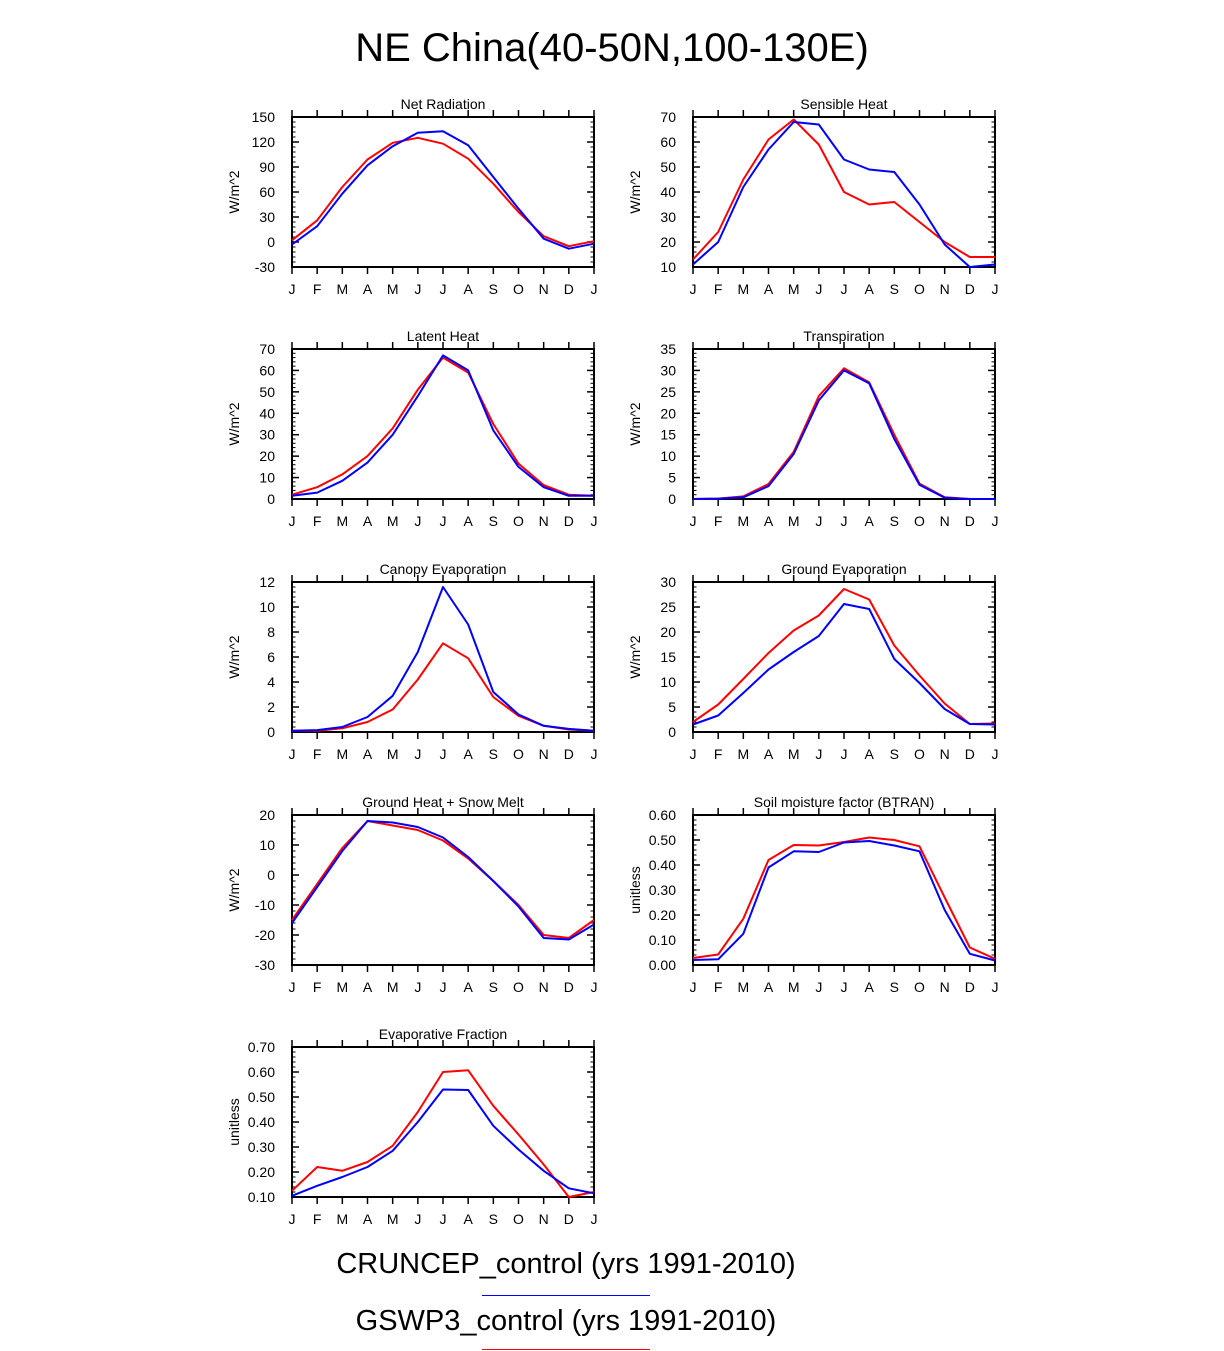 The image size is (1224, 1351). I want to click on panel-title: Soil moisture factor (BTRAN), so click(844, 802).